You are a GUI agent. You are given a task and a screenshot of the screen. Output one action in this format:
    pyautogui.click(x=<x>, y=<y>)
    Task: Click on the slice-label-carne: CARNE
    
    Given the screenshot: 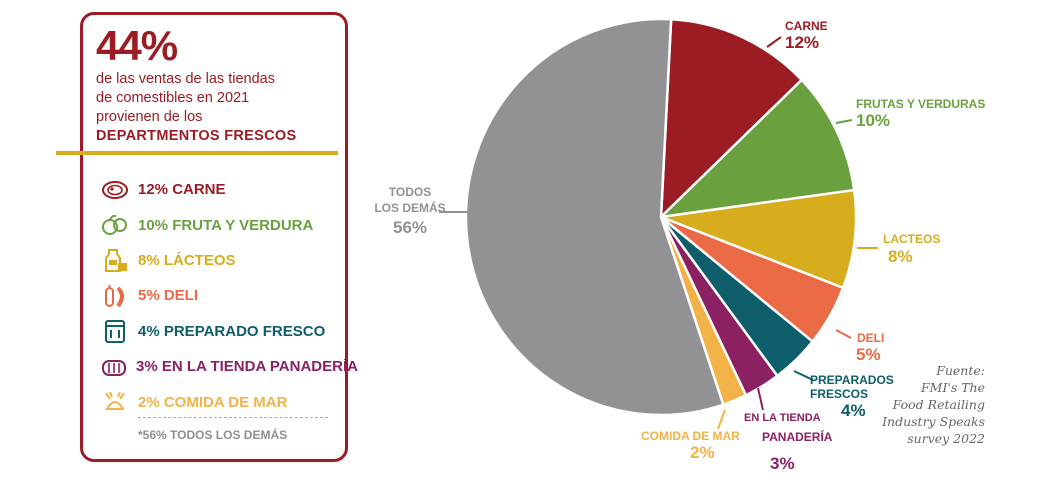 What is the action you would take?
    pyautogui.click(x=806, y=26)
    